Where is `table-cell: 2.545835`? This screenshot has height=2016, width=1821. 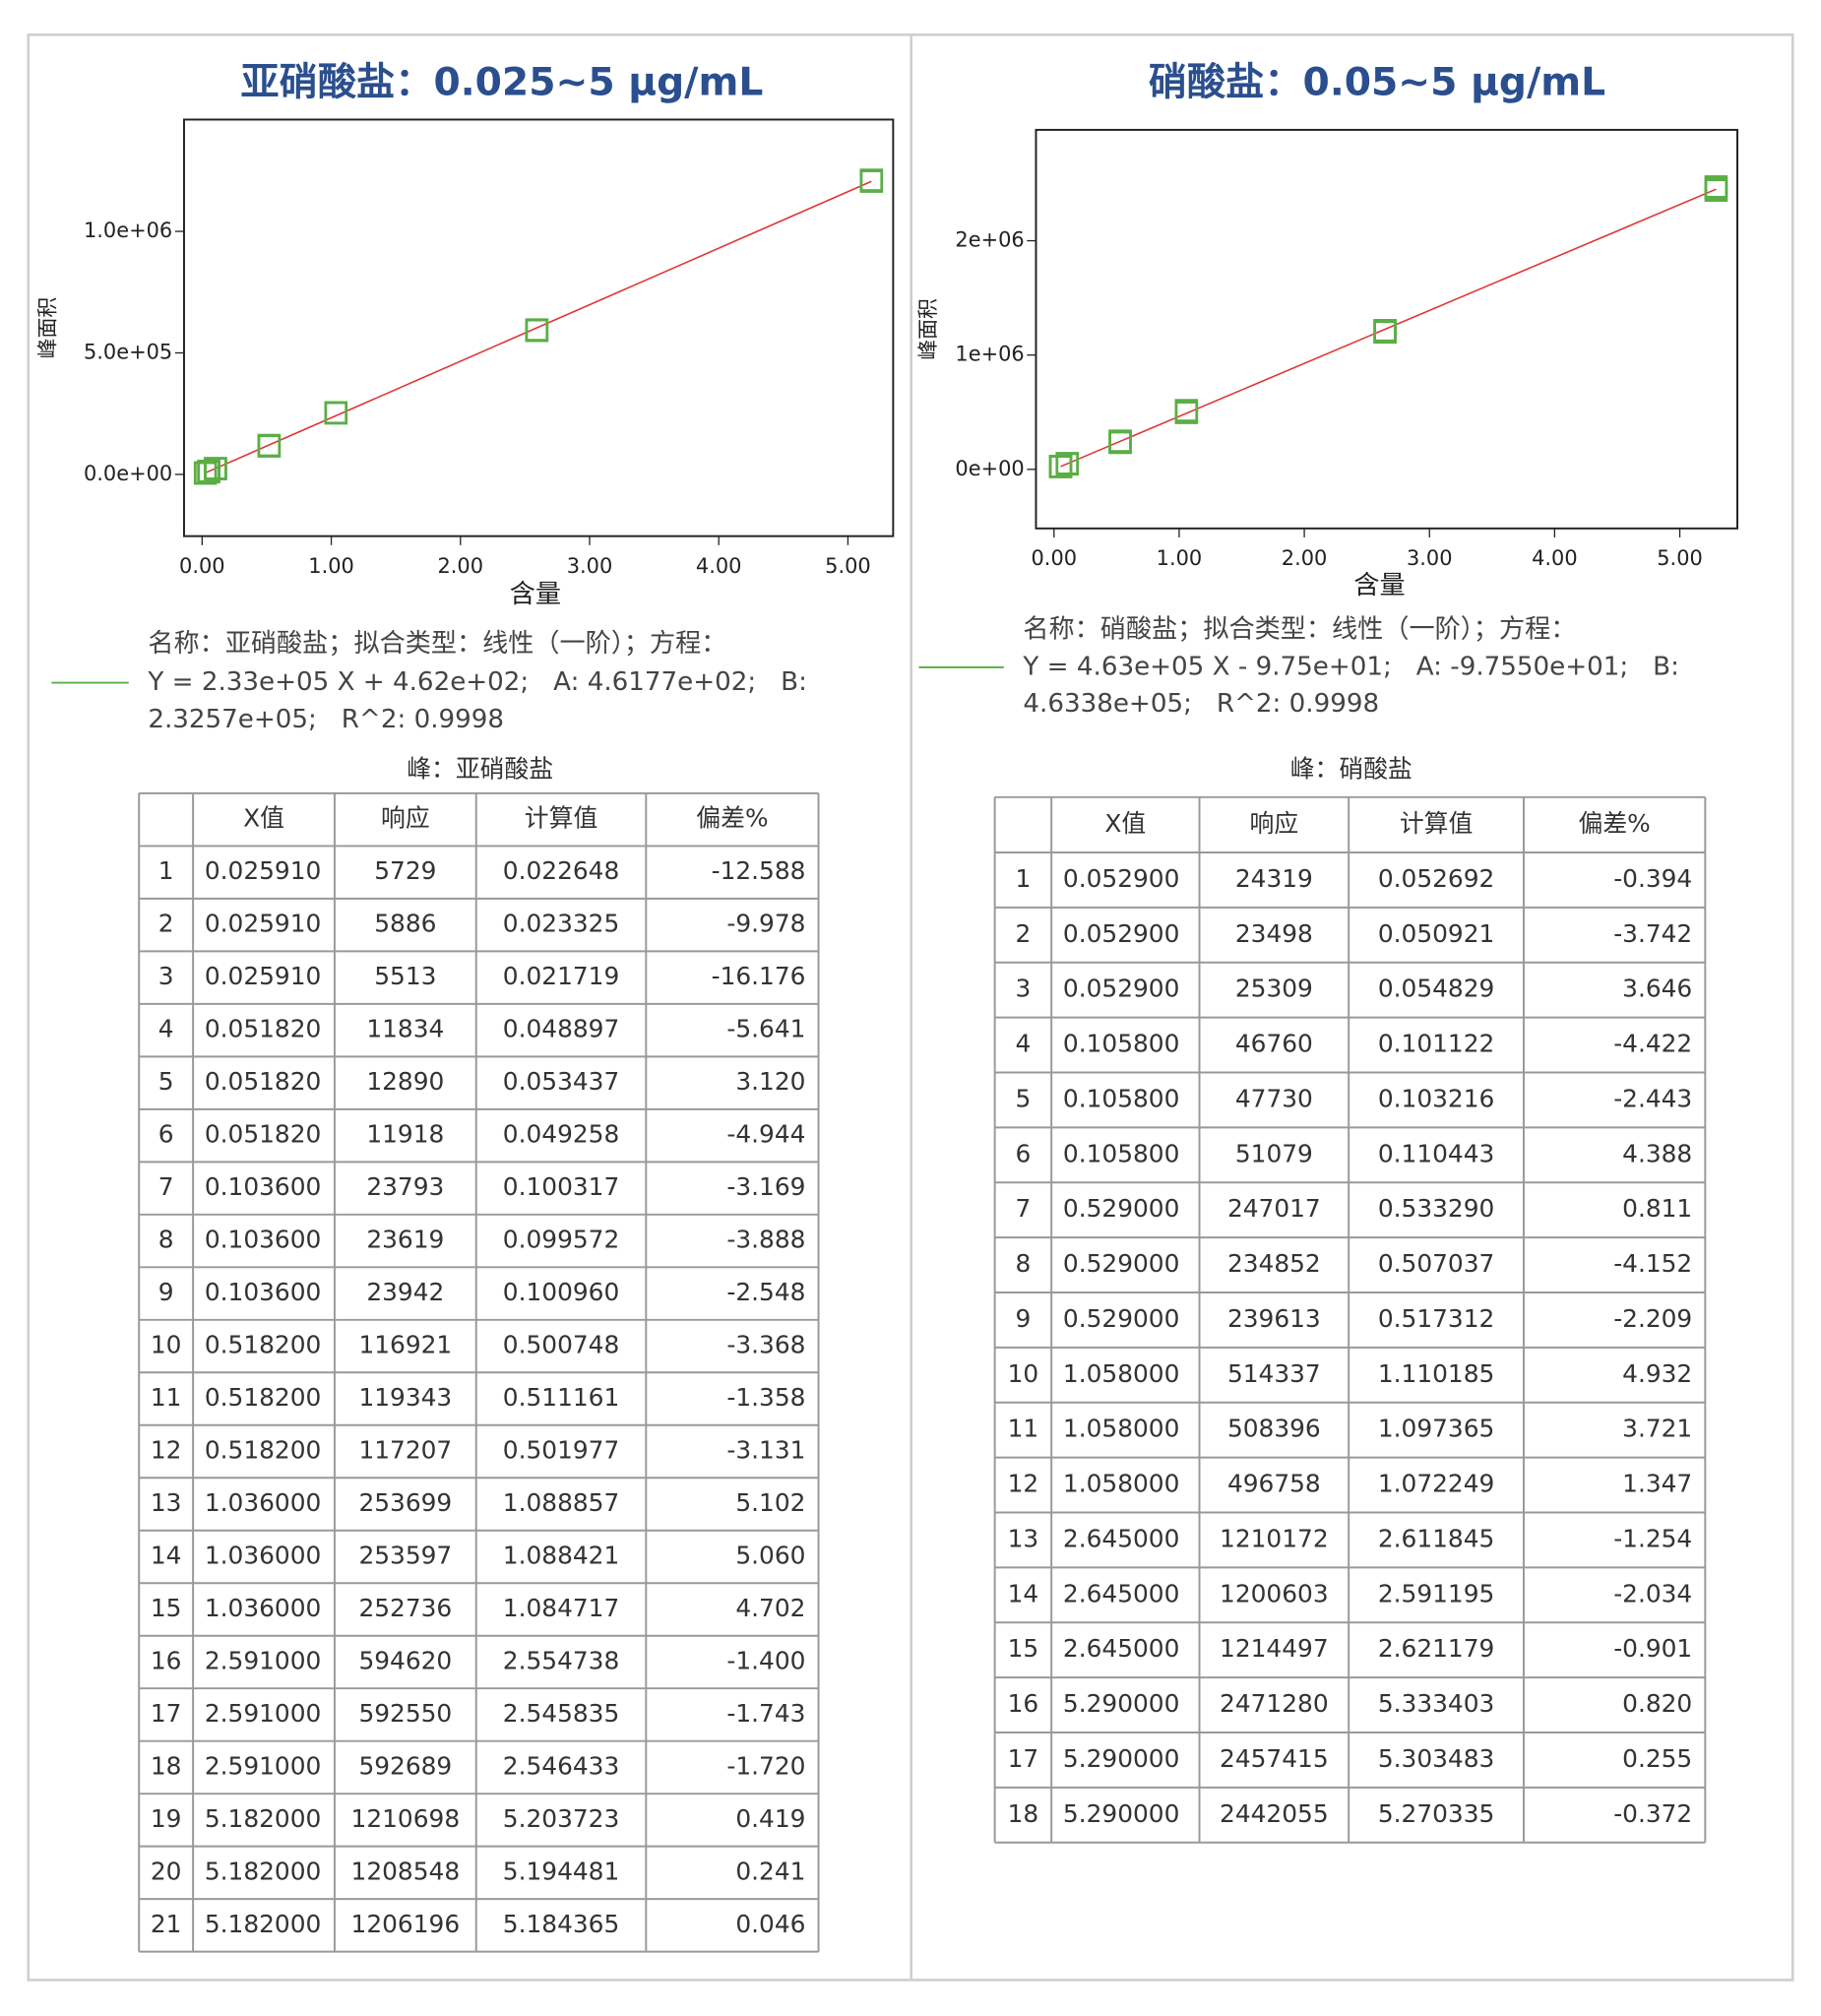 table-cell: 2.545835 is located at coordinates (561, 1713).